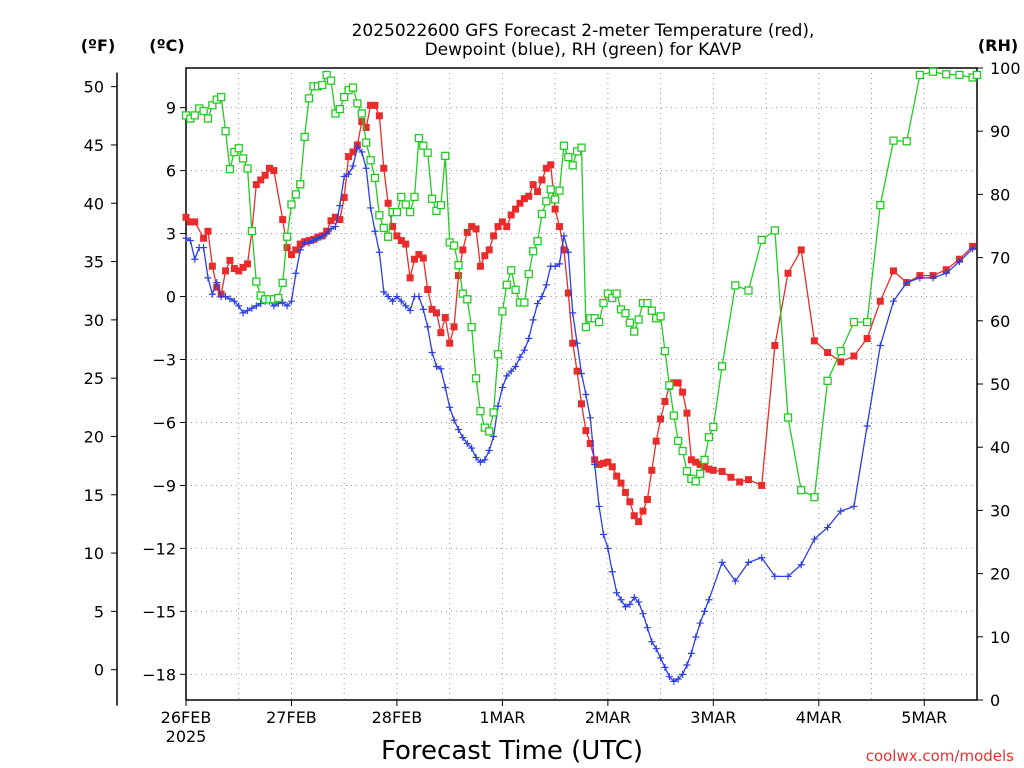  I want to click on credit-label: coolwx.com/models, so click(940, 756).